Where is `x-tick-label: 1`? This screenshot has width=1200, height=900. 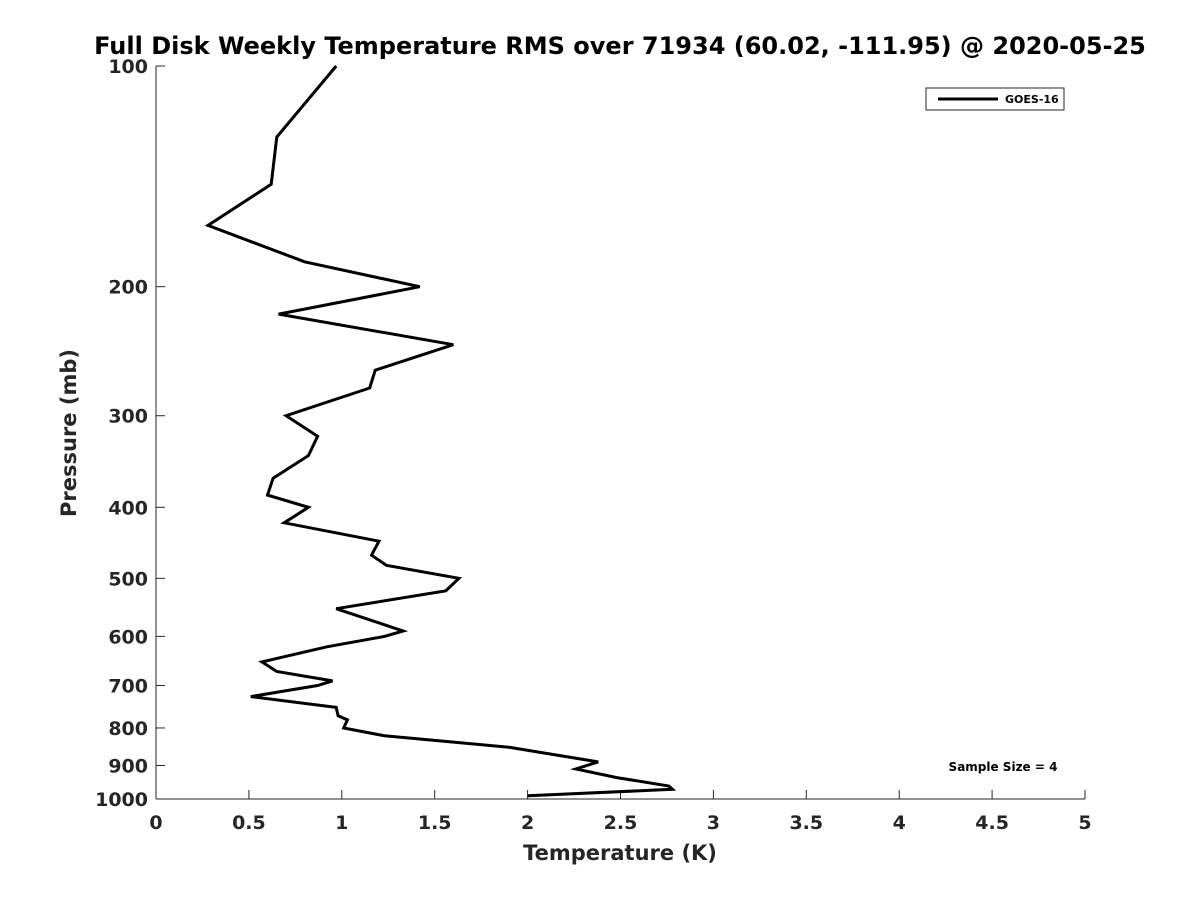 x-tick-label: 1 is located at coordinates (341, 823).